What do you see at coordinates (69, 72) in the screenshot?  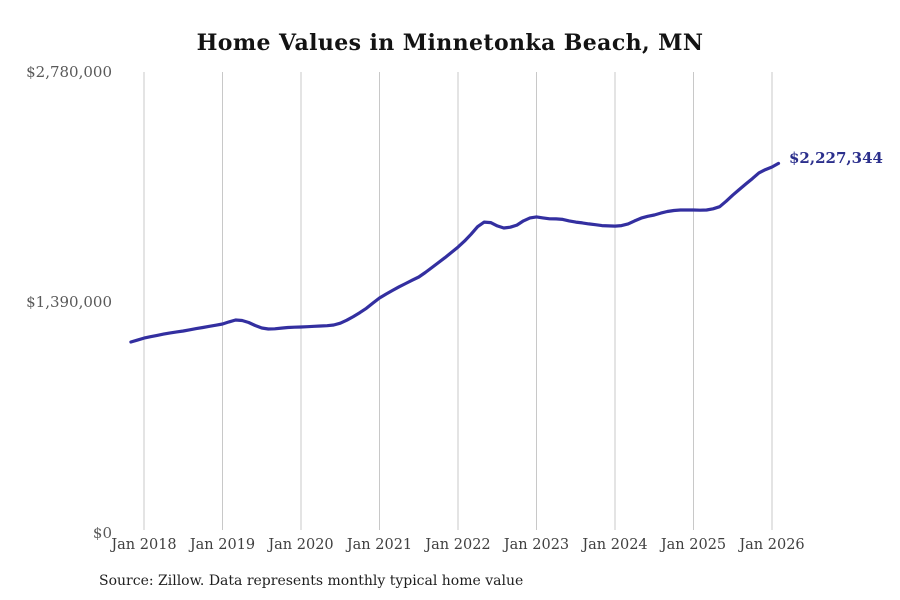 I see `y-tick-label: $2,780,000` at bounding box center [69, 72].